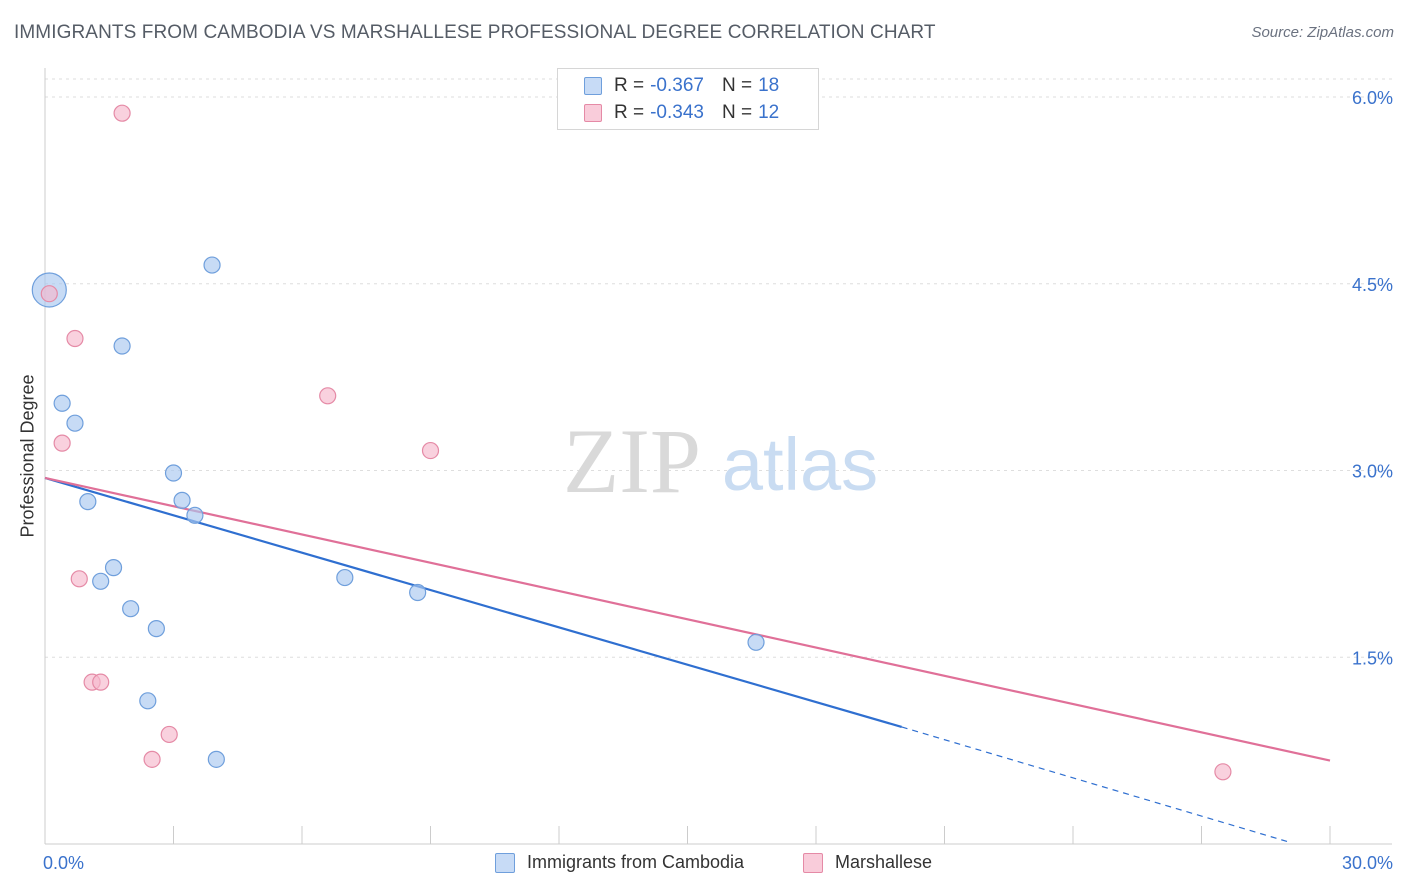  Describe the element at coordinates (884, 862) in the screenshot. I see `bottom-legend-label-marshallese: Marshallese` at that location.